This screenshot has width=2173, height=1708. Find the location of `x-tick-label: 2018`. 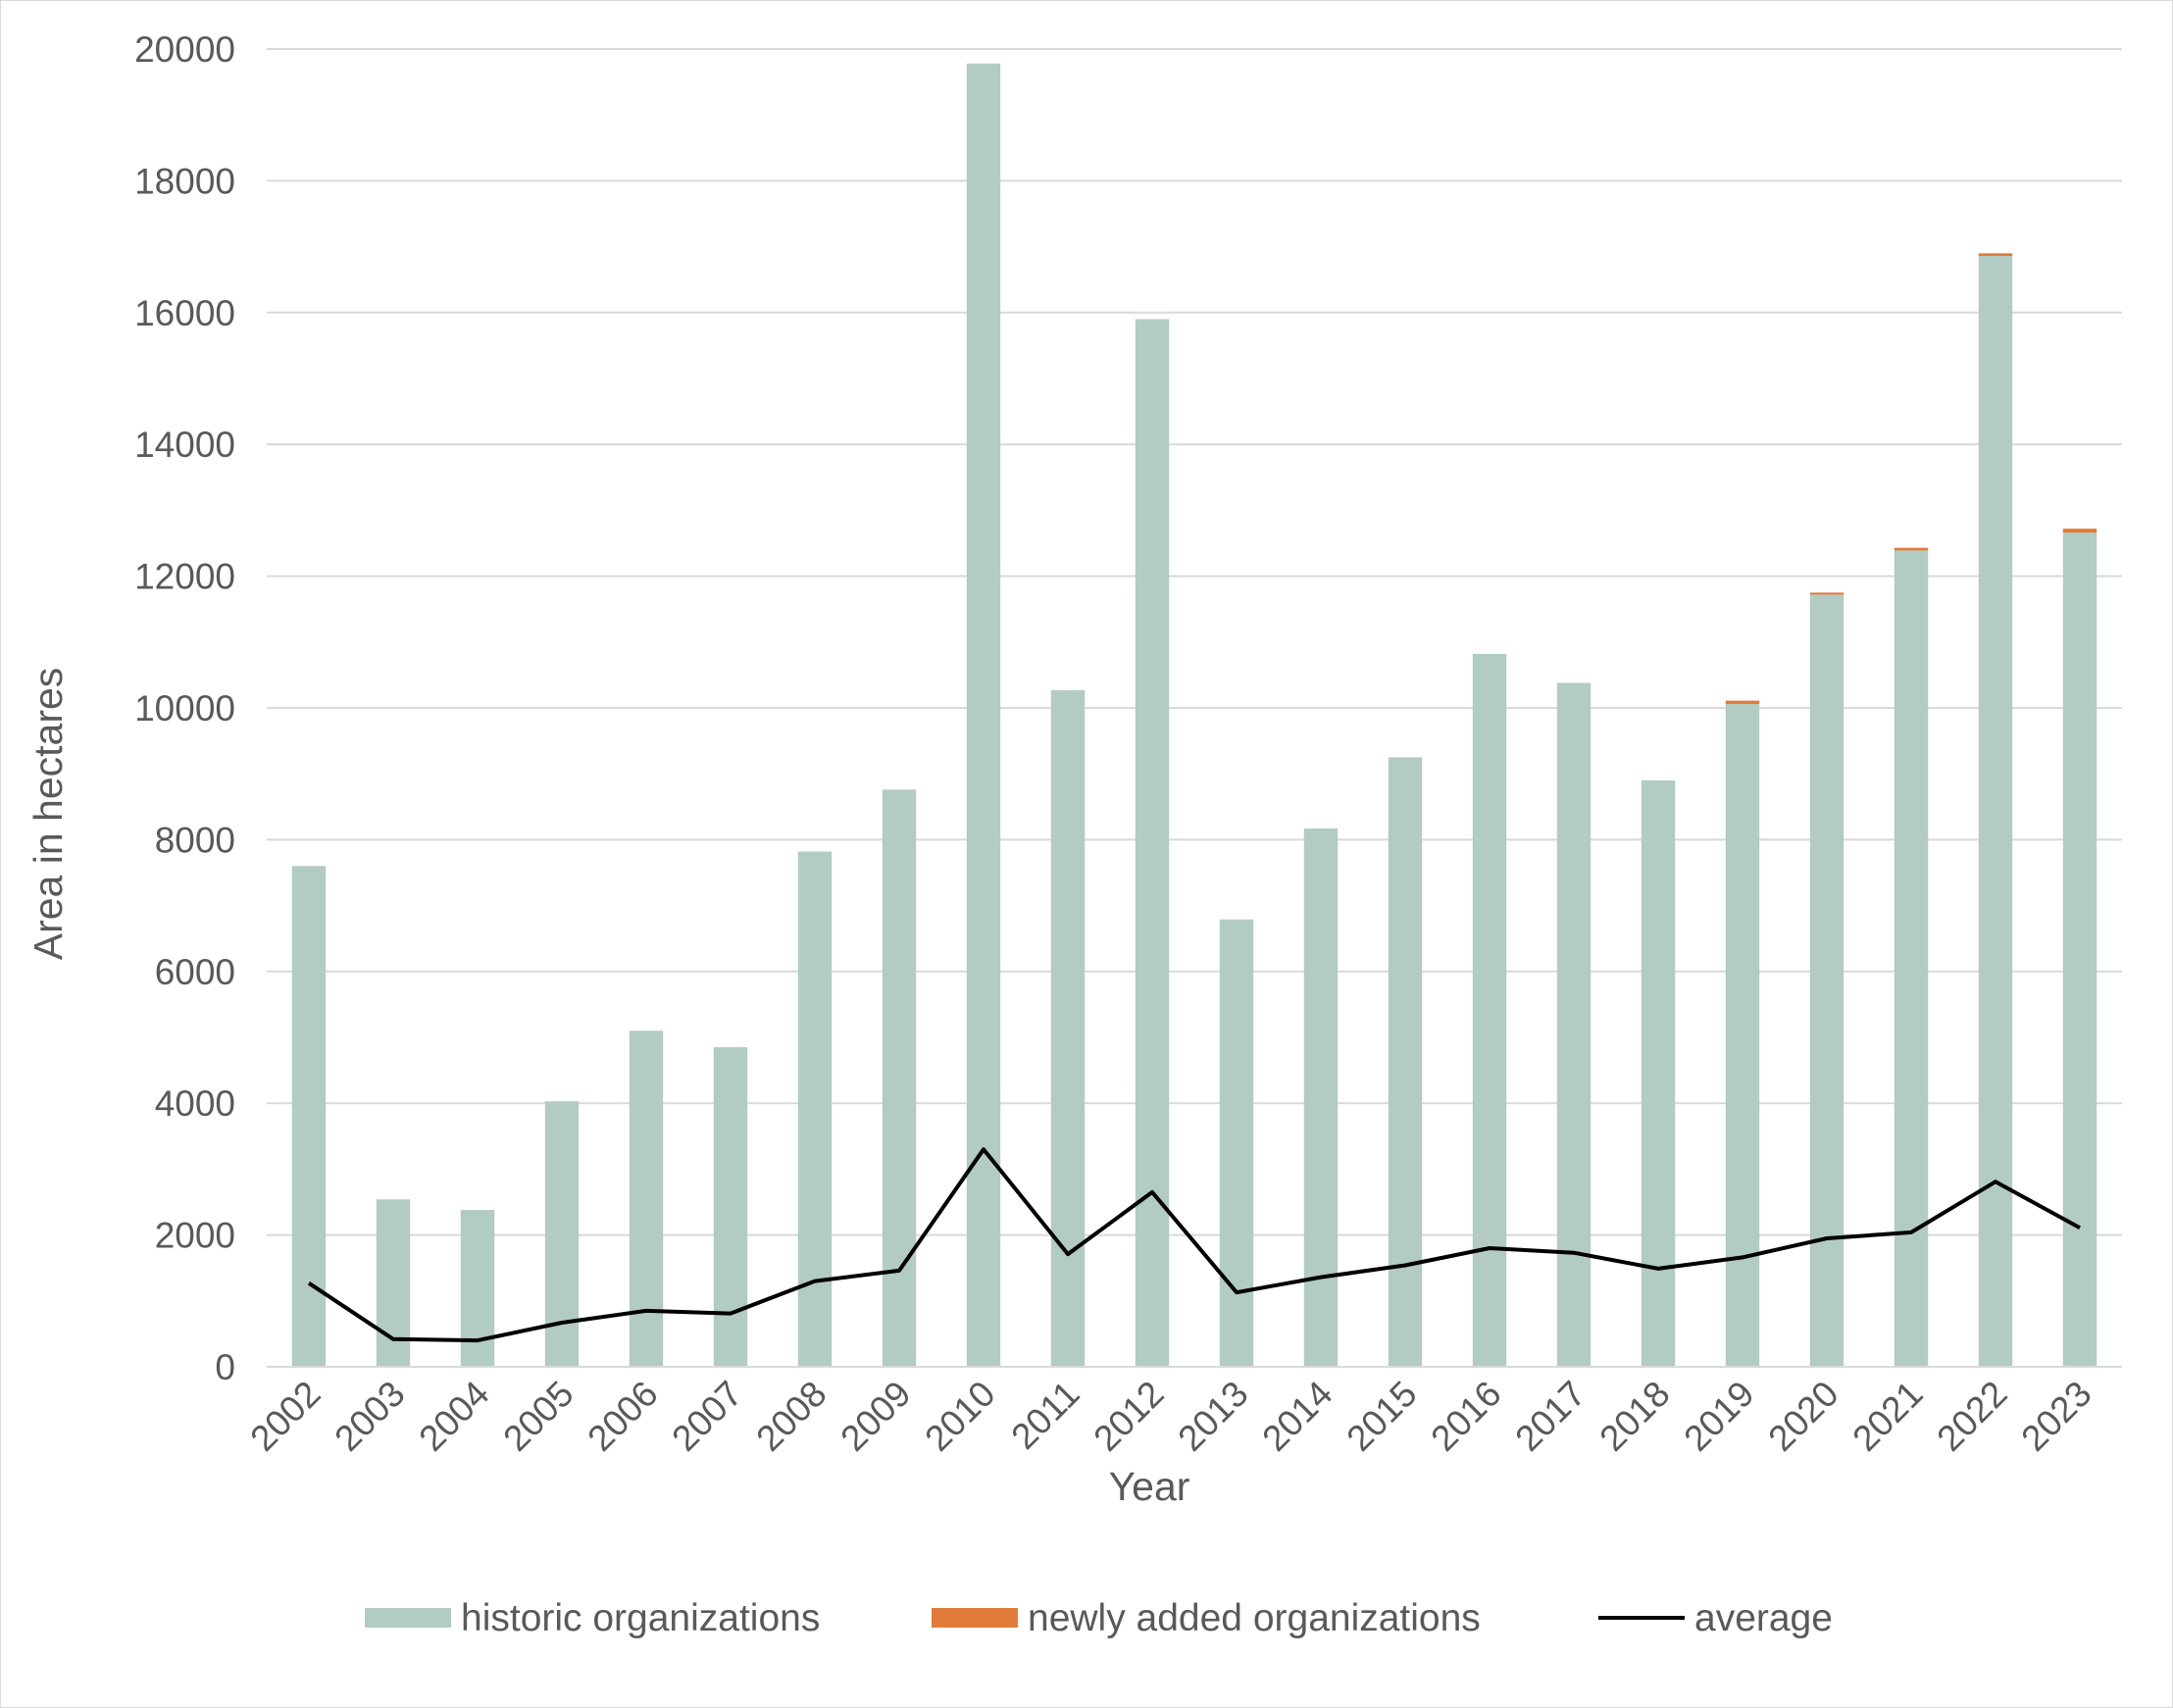

x-tick-label: 2018 is located at coordinates (1634, 1416).